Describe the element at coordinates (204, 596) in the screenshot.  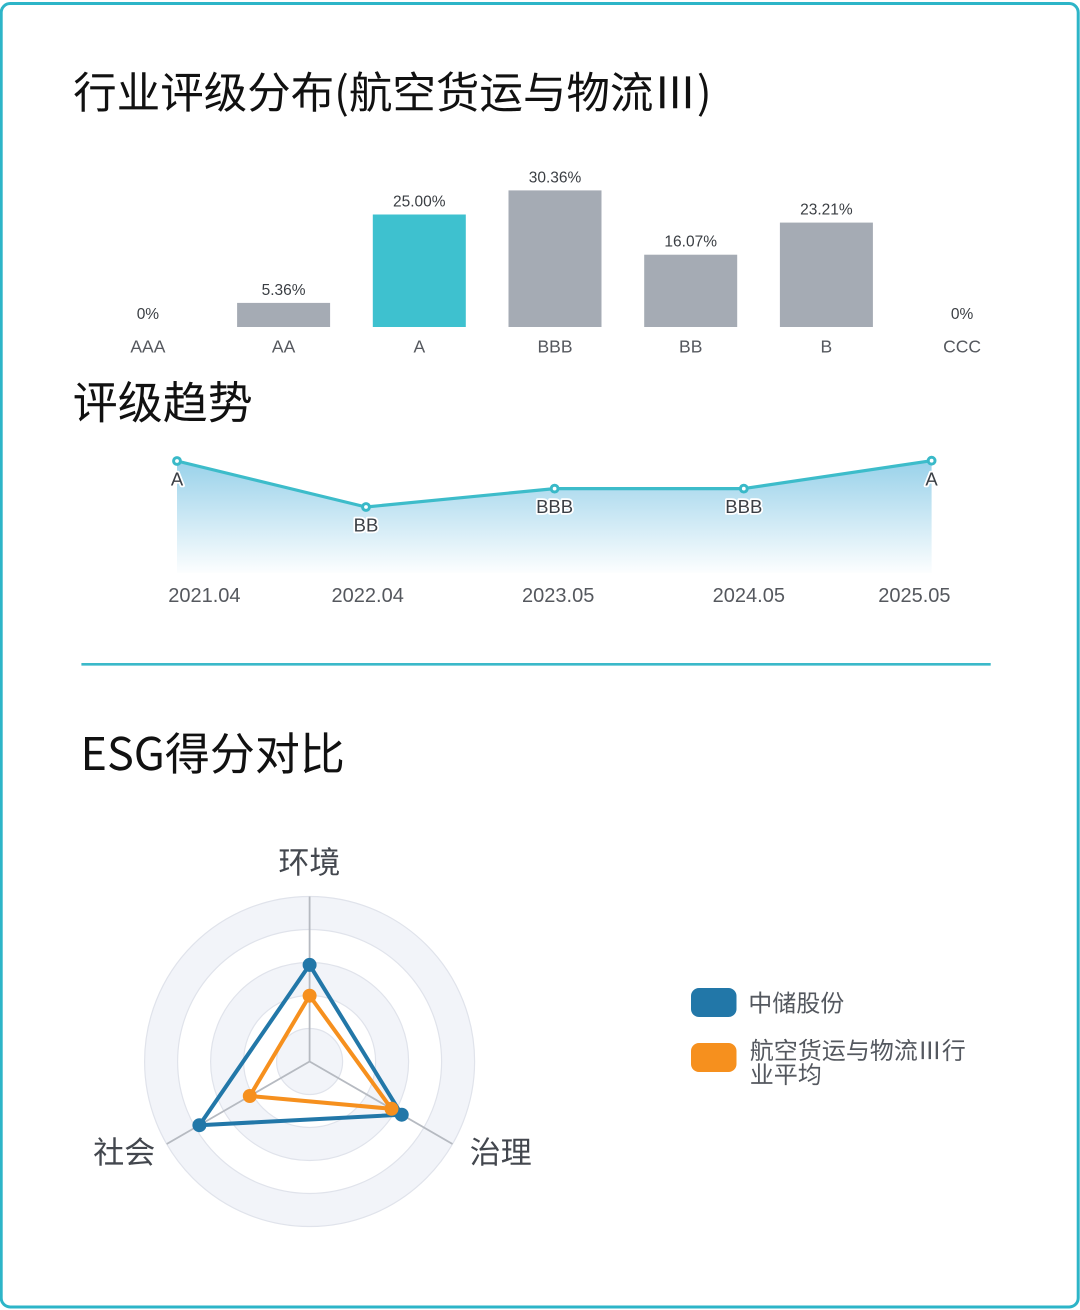
I see `svg-text: 2021.04` at that location.